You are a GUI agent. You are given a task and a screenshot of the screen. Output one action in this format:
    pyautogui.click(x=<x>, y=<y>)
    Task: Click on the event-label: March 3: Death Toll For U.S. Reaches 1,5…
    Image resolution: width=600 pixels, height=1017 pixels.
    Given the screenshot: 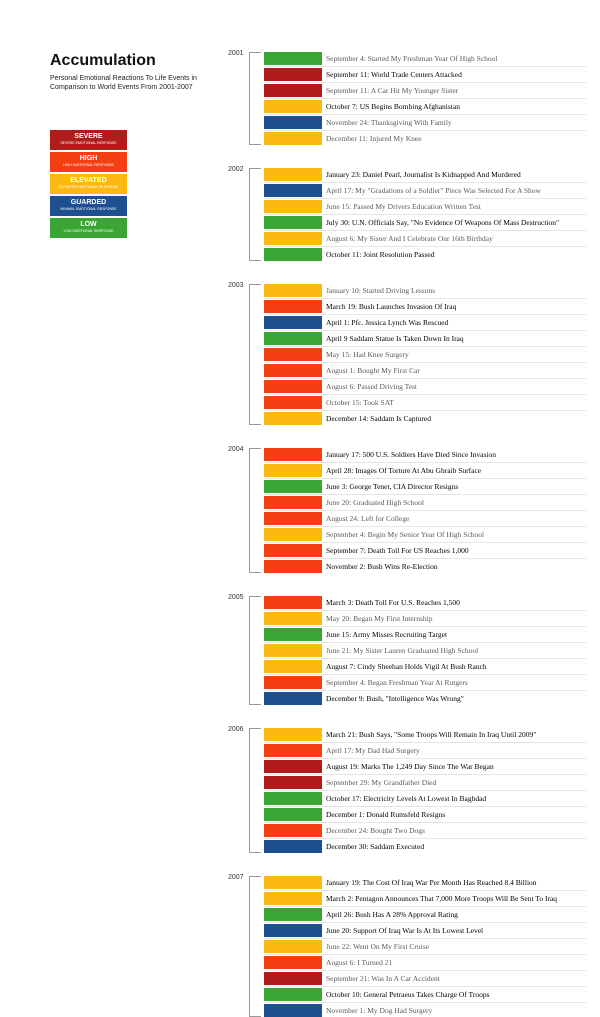 What is the action you would take?
    pyautogui.click(x=393, y=602)
    